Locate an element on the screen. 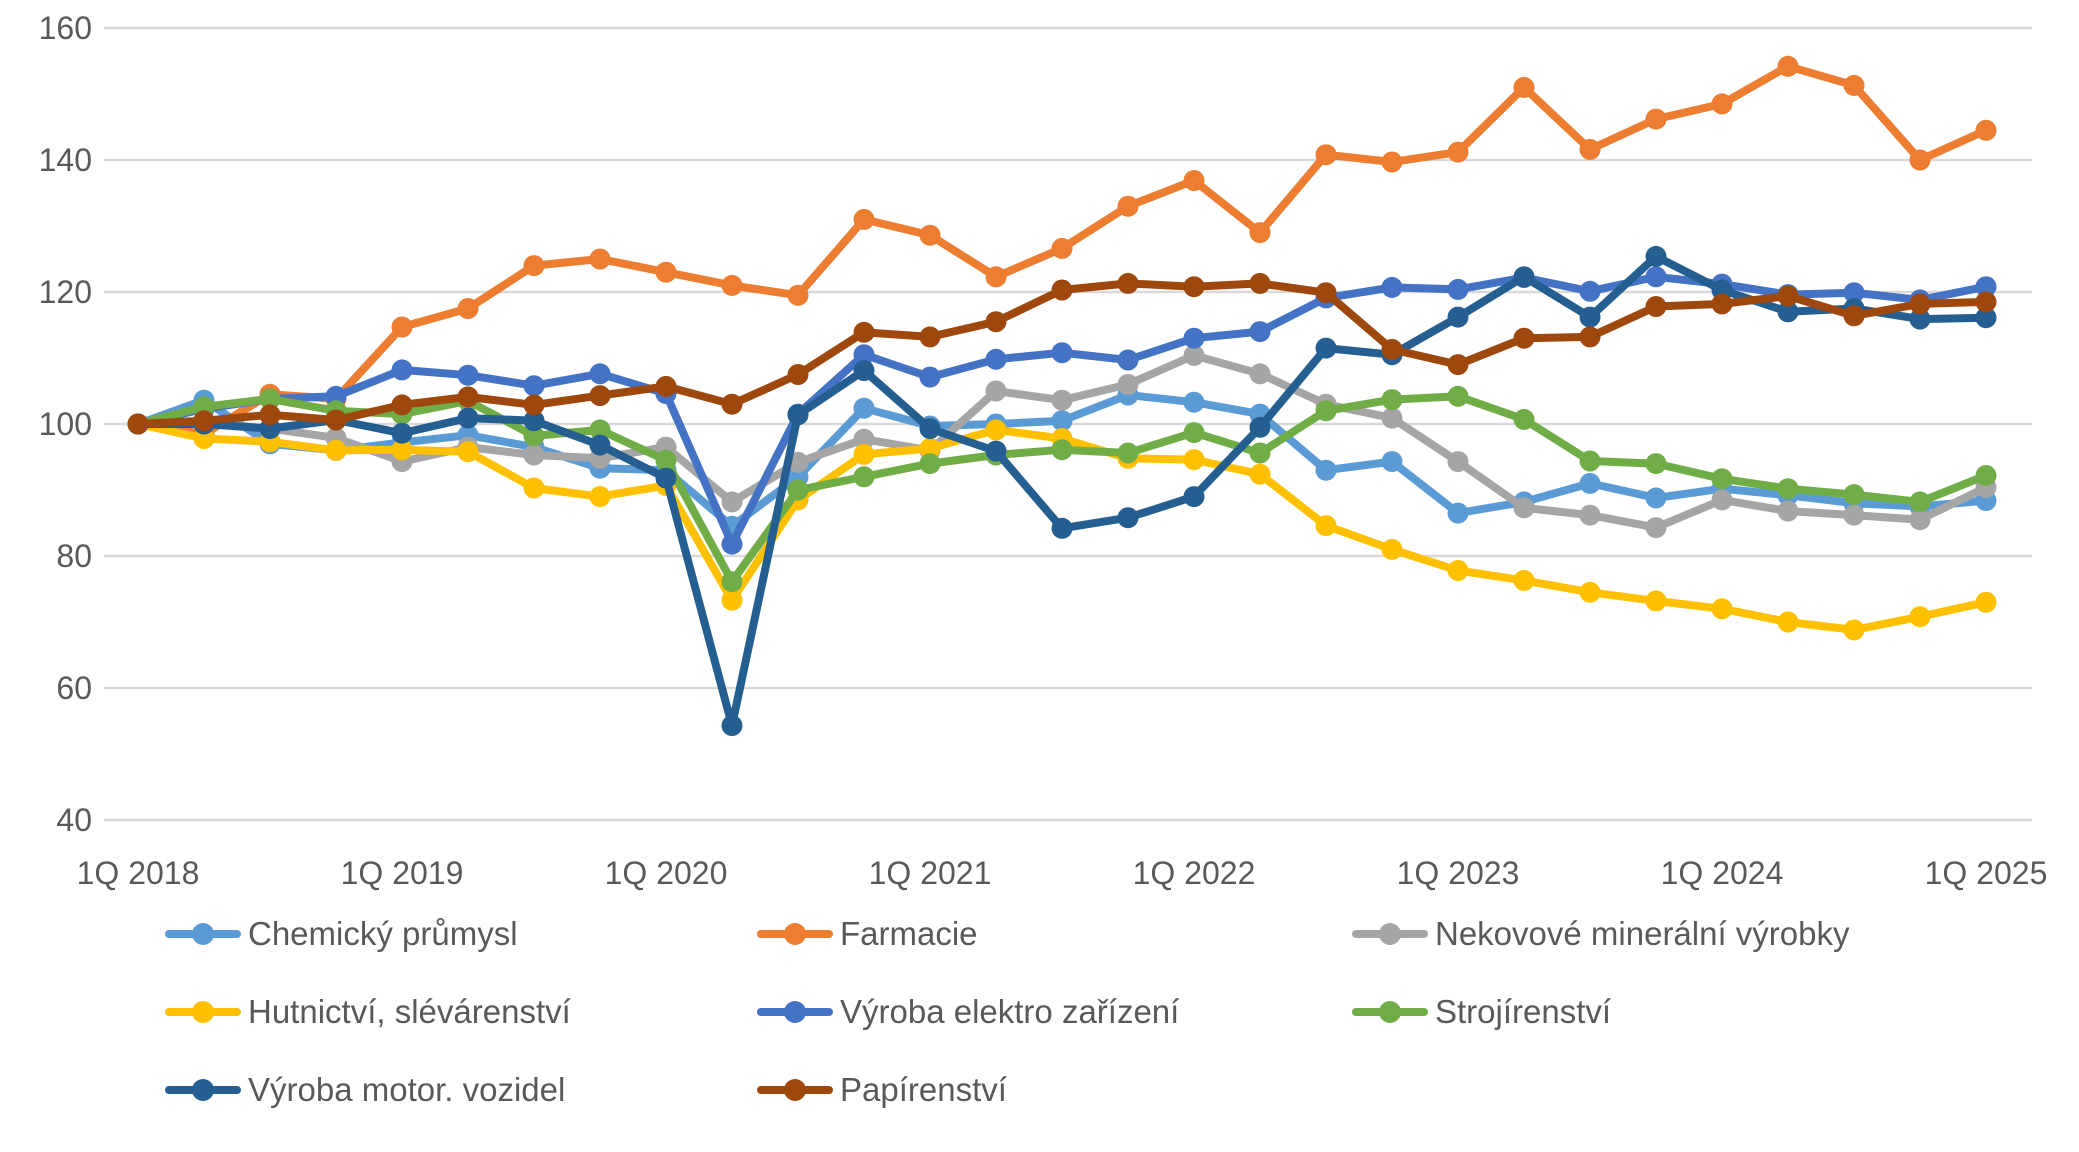 This screenshot has width=2079, height=1152. x-axis-tick-label: 1Q 2018 is located at coordinates (138, 873).